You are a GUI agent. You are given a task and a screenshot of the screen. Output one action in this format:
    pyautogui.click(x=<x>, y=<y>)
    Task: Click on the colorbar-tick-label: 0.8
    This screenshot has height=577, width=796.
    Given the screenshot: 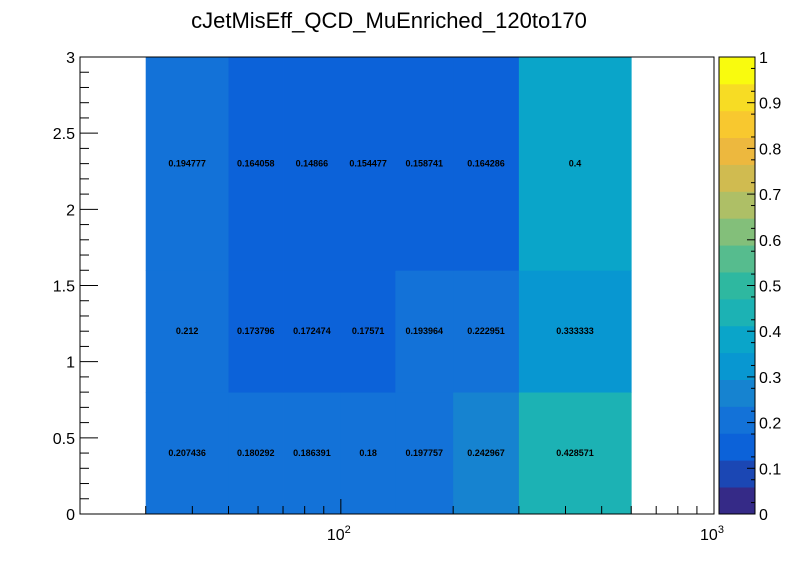 What is the action you would take?
    pyautogui.click(x=770, y=149)
    